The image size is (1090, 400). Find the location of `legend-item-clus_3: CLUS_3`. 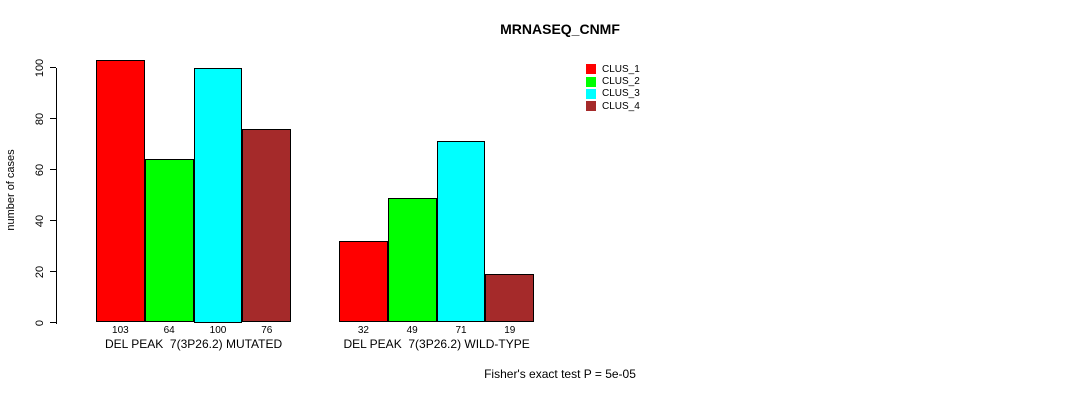

legend-item-clus_3: CLUS_3 is located at coordinates (613, 94).